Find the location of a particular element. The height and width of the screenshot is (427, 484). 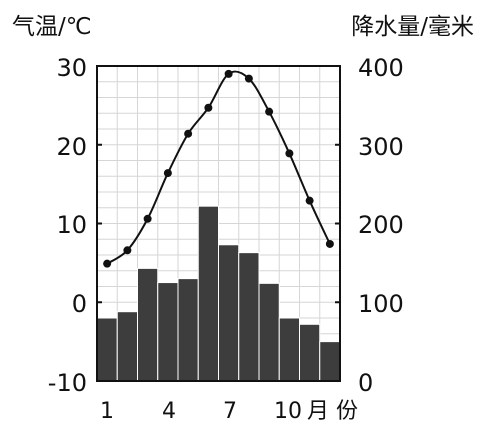

x-tick-label: 4 is located at coordinates (169, 411).